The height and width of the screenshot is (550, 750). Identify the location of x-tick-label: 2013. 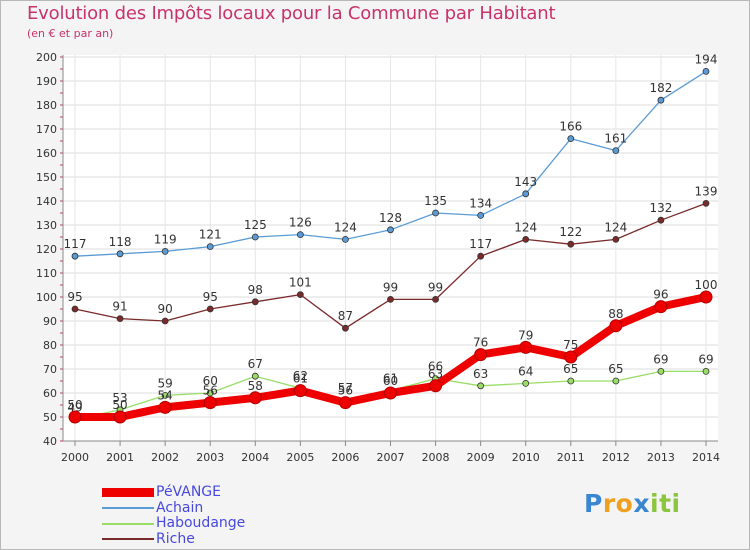
(661, 457).